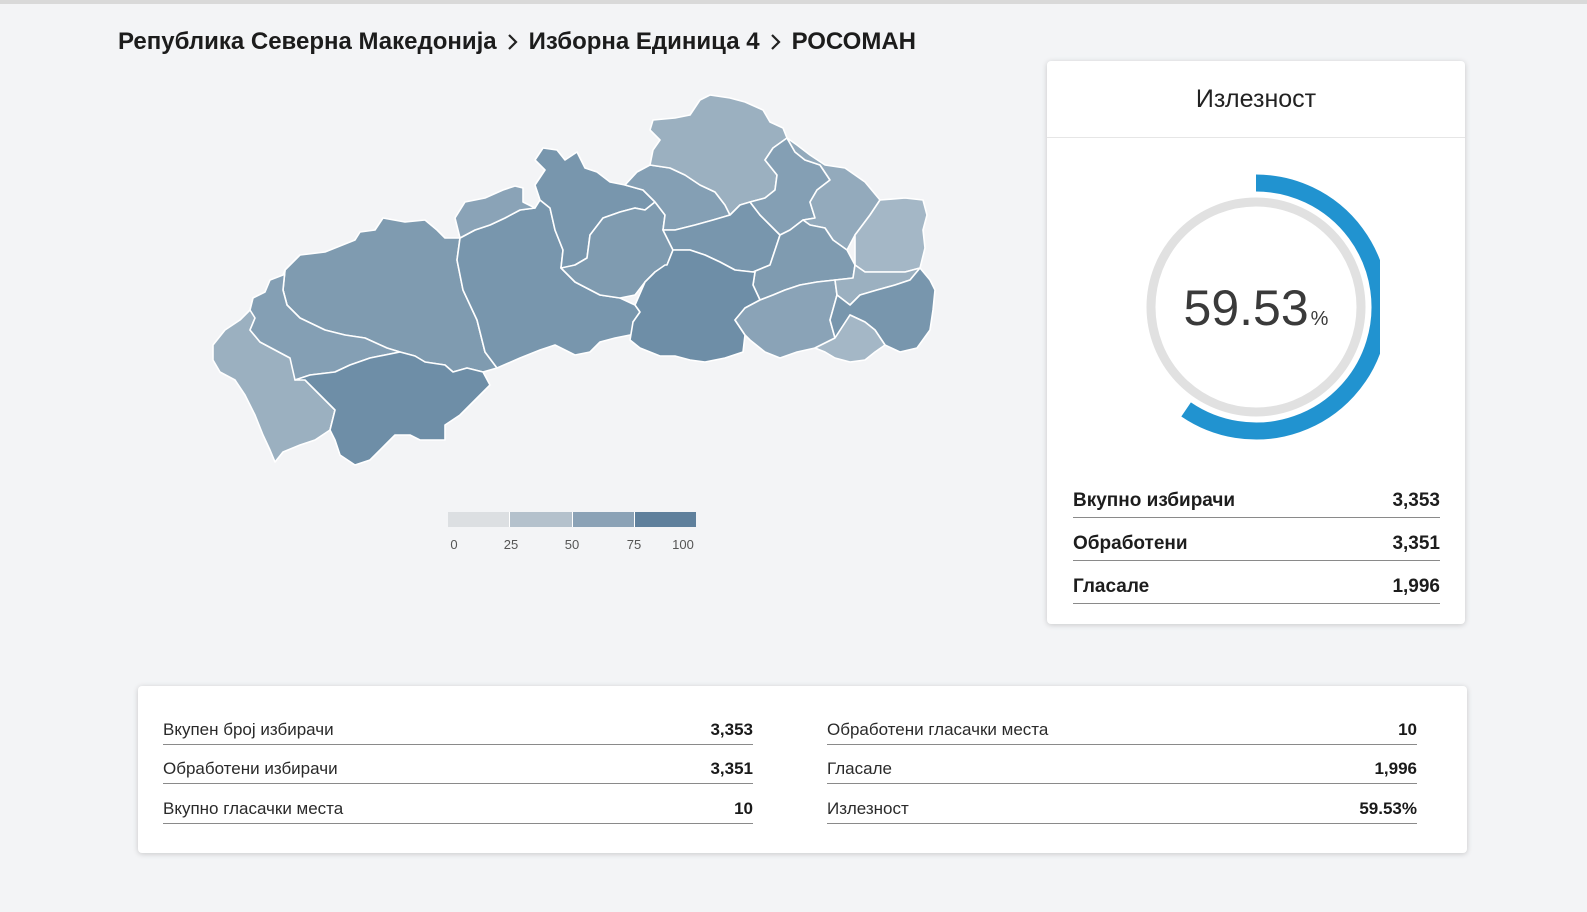 This screenshot has height=912, width=1587. I want to click on turnout-card-title: Излезност, so click(1256, 99).